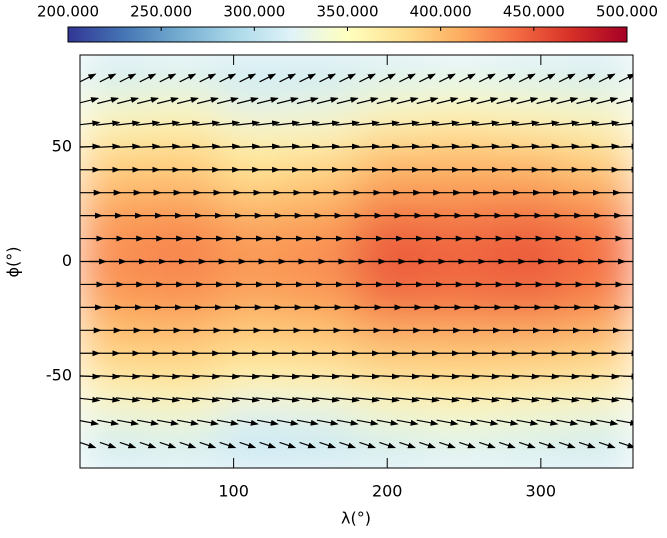  Describe the element at coordinates (13, 261) in the screenshot. I see `y-axis-label: ϕ(°)` at that location.